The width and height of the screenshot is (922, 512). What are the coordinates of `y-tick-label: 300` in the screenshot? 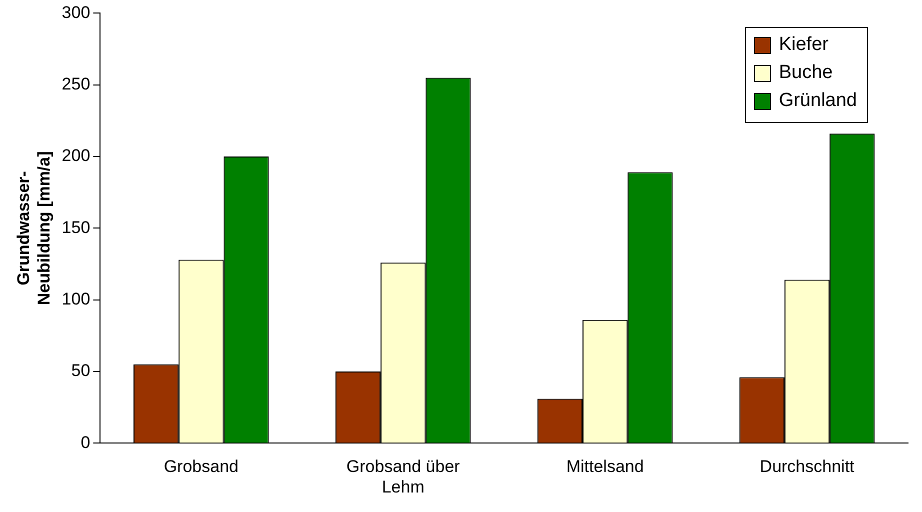 It's located at (76, 12).